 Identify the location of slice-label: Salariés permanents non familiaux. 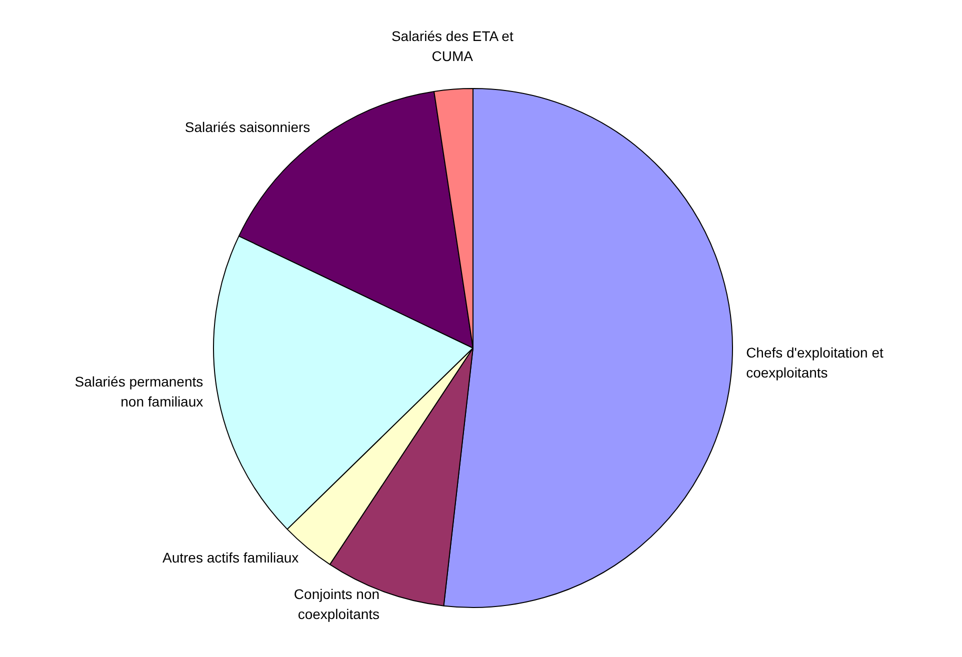
(139, 391).